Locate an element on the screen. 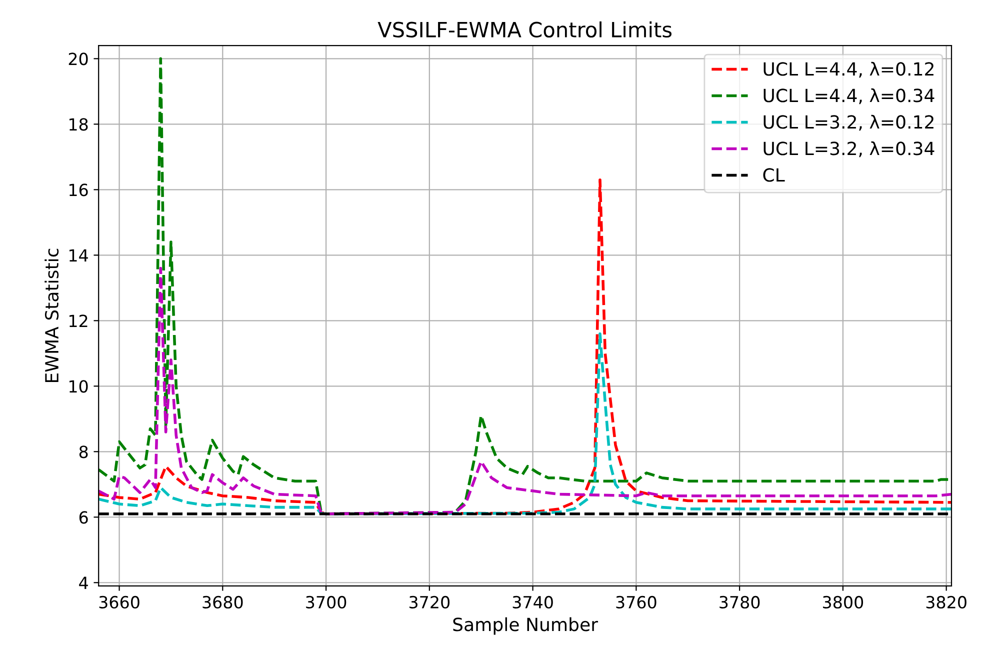  legend-label: UCL L=4.4, λ=0.12 is located at coordinates (849, 70).